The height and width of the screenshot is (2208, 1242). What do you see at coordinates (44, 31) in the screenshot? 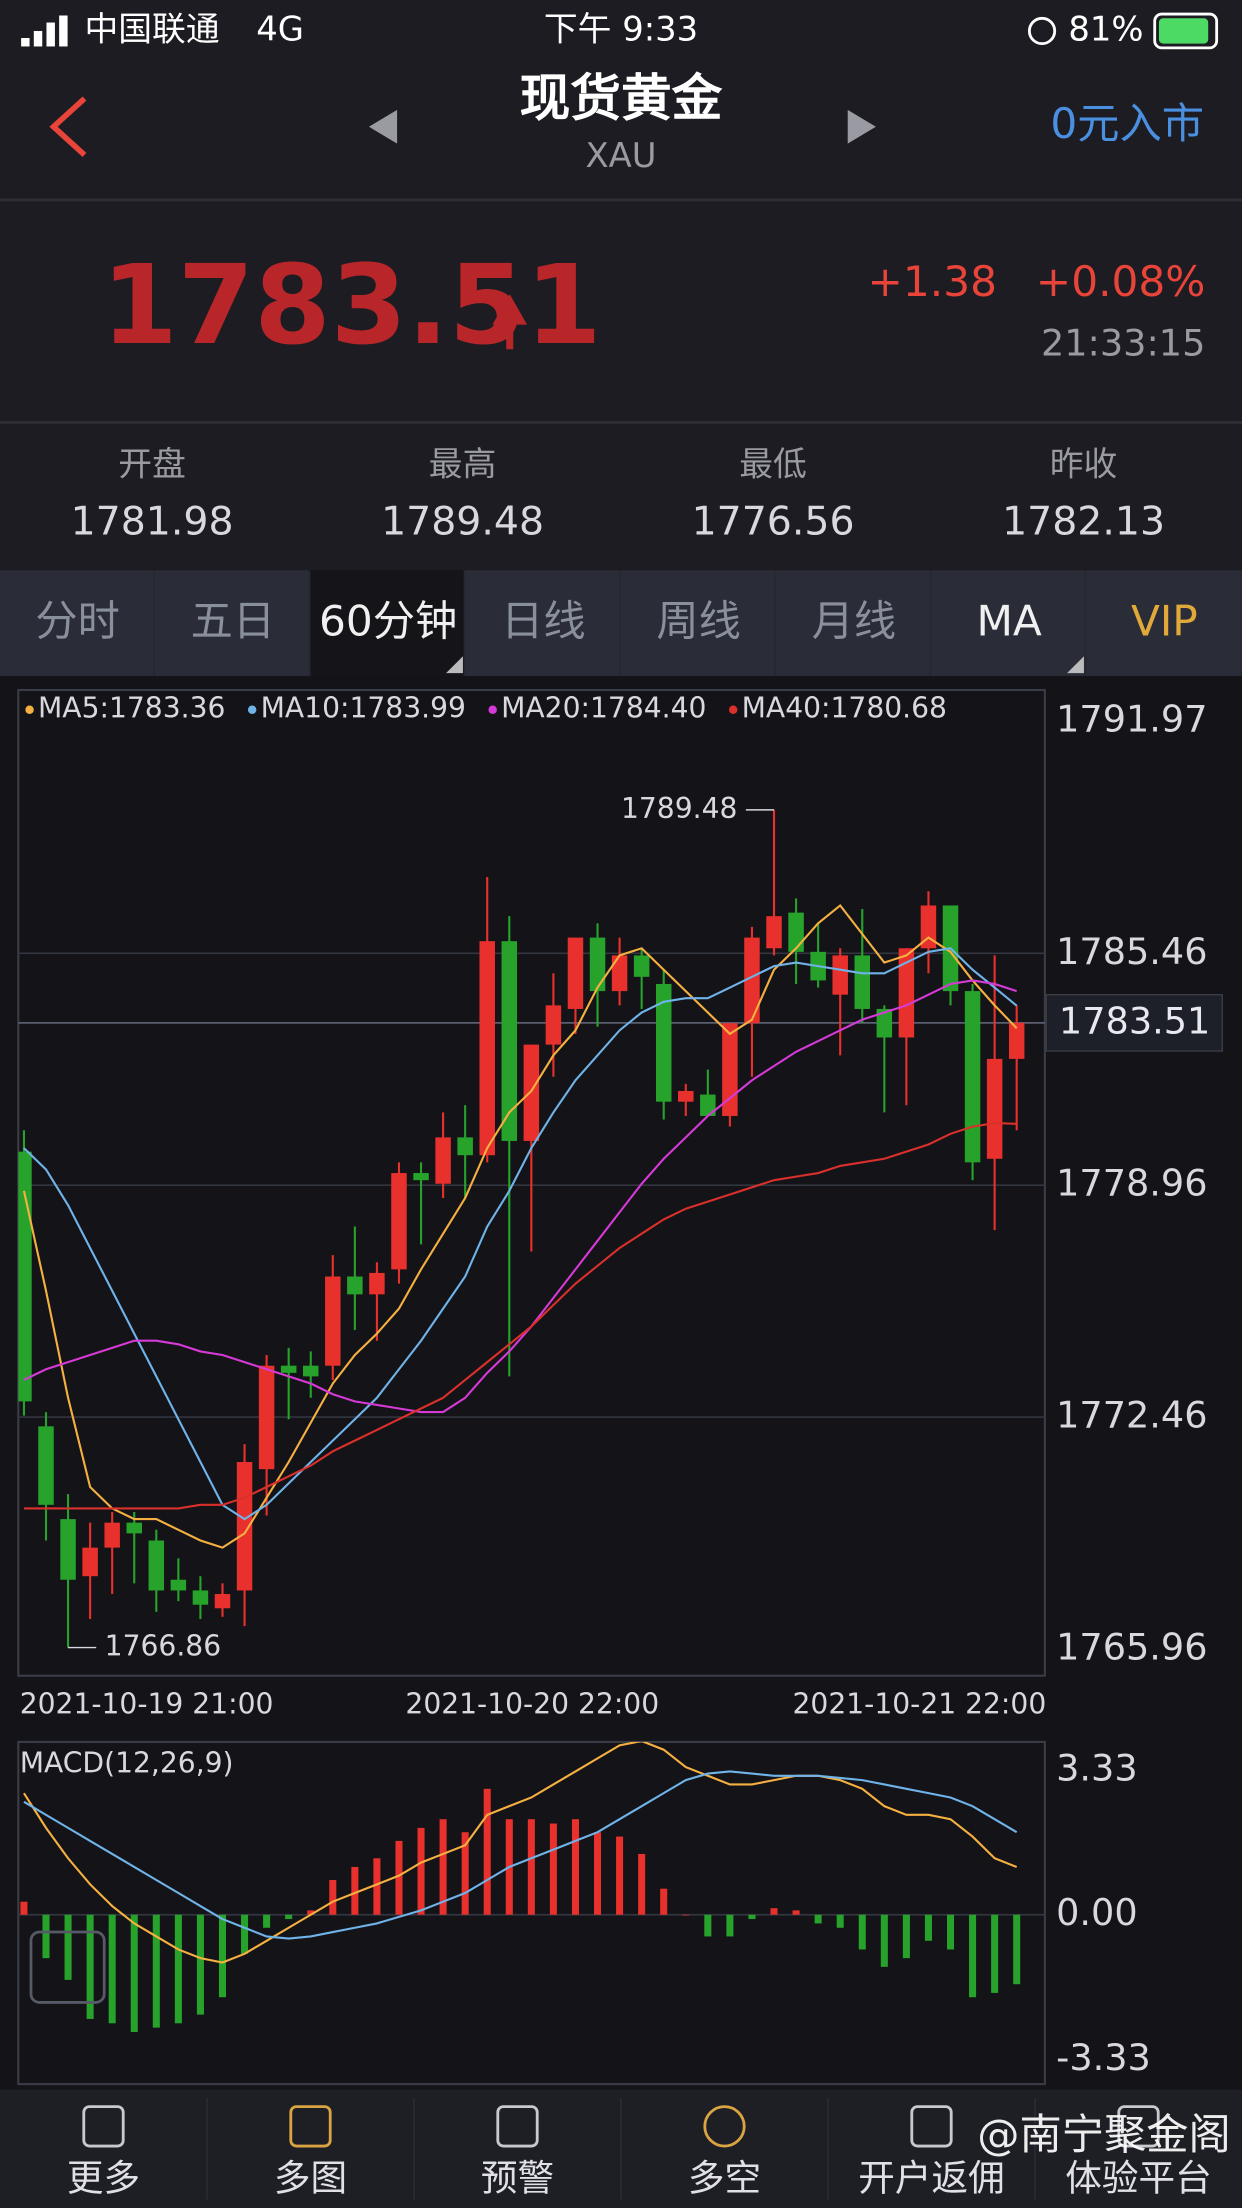
I see `signal-icon` at bounding box center [44, 31].